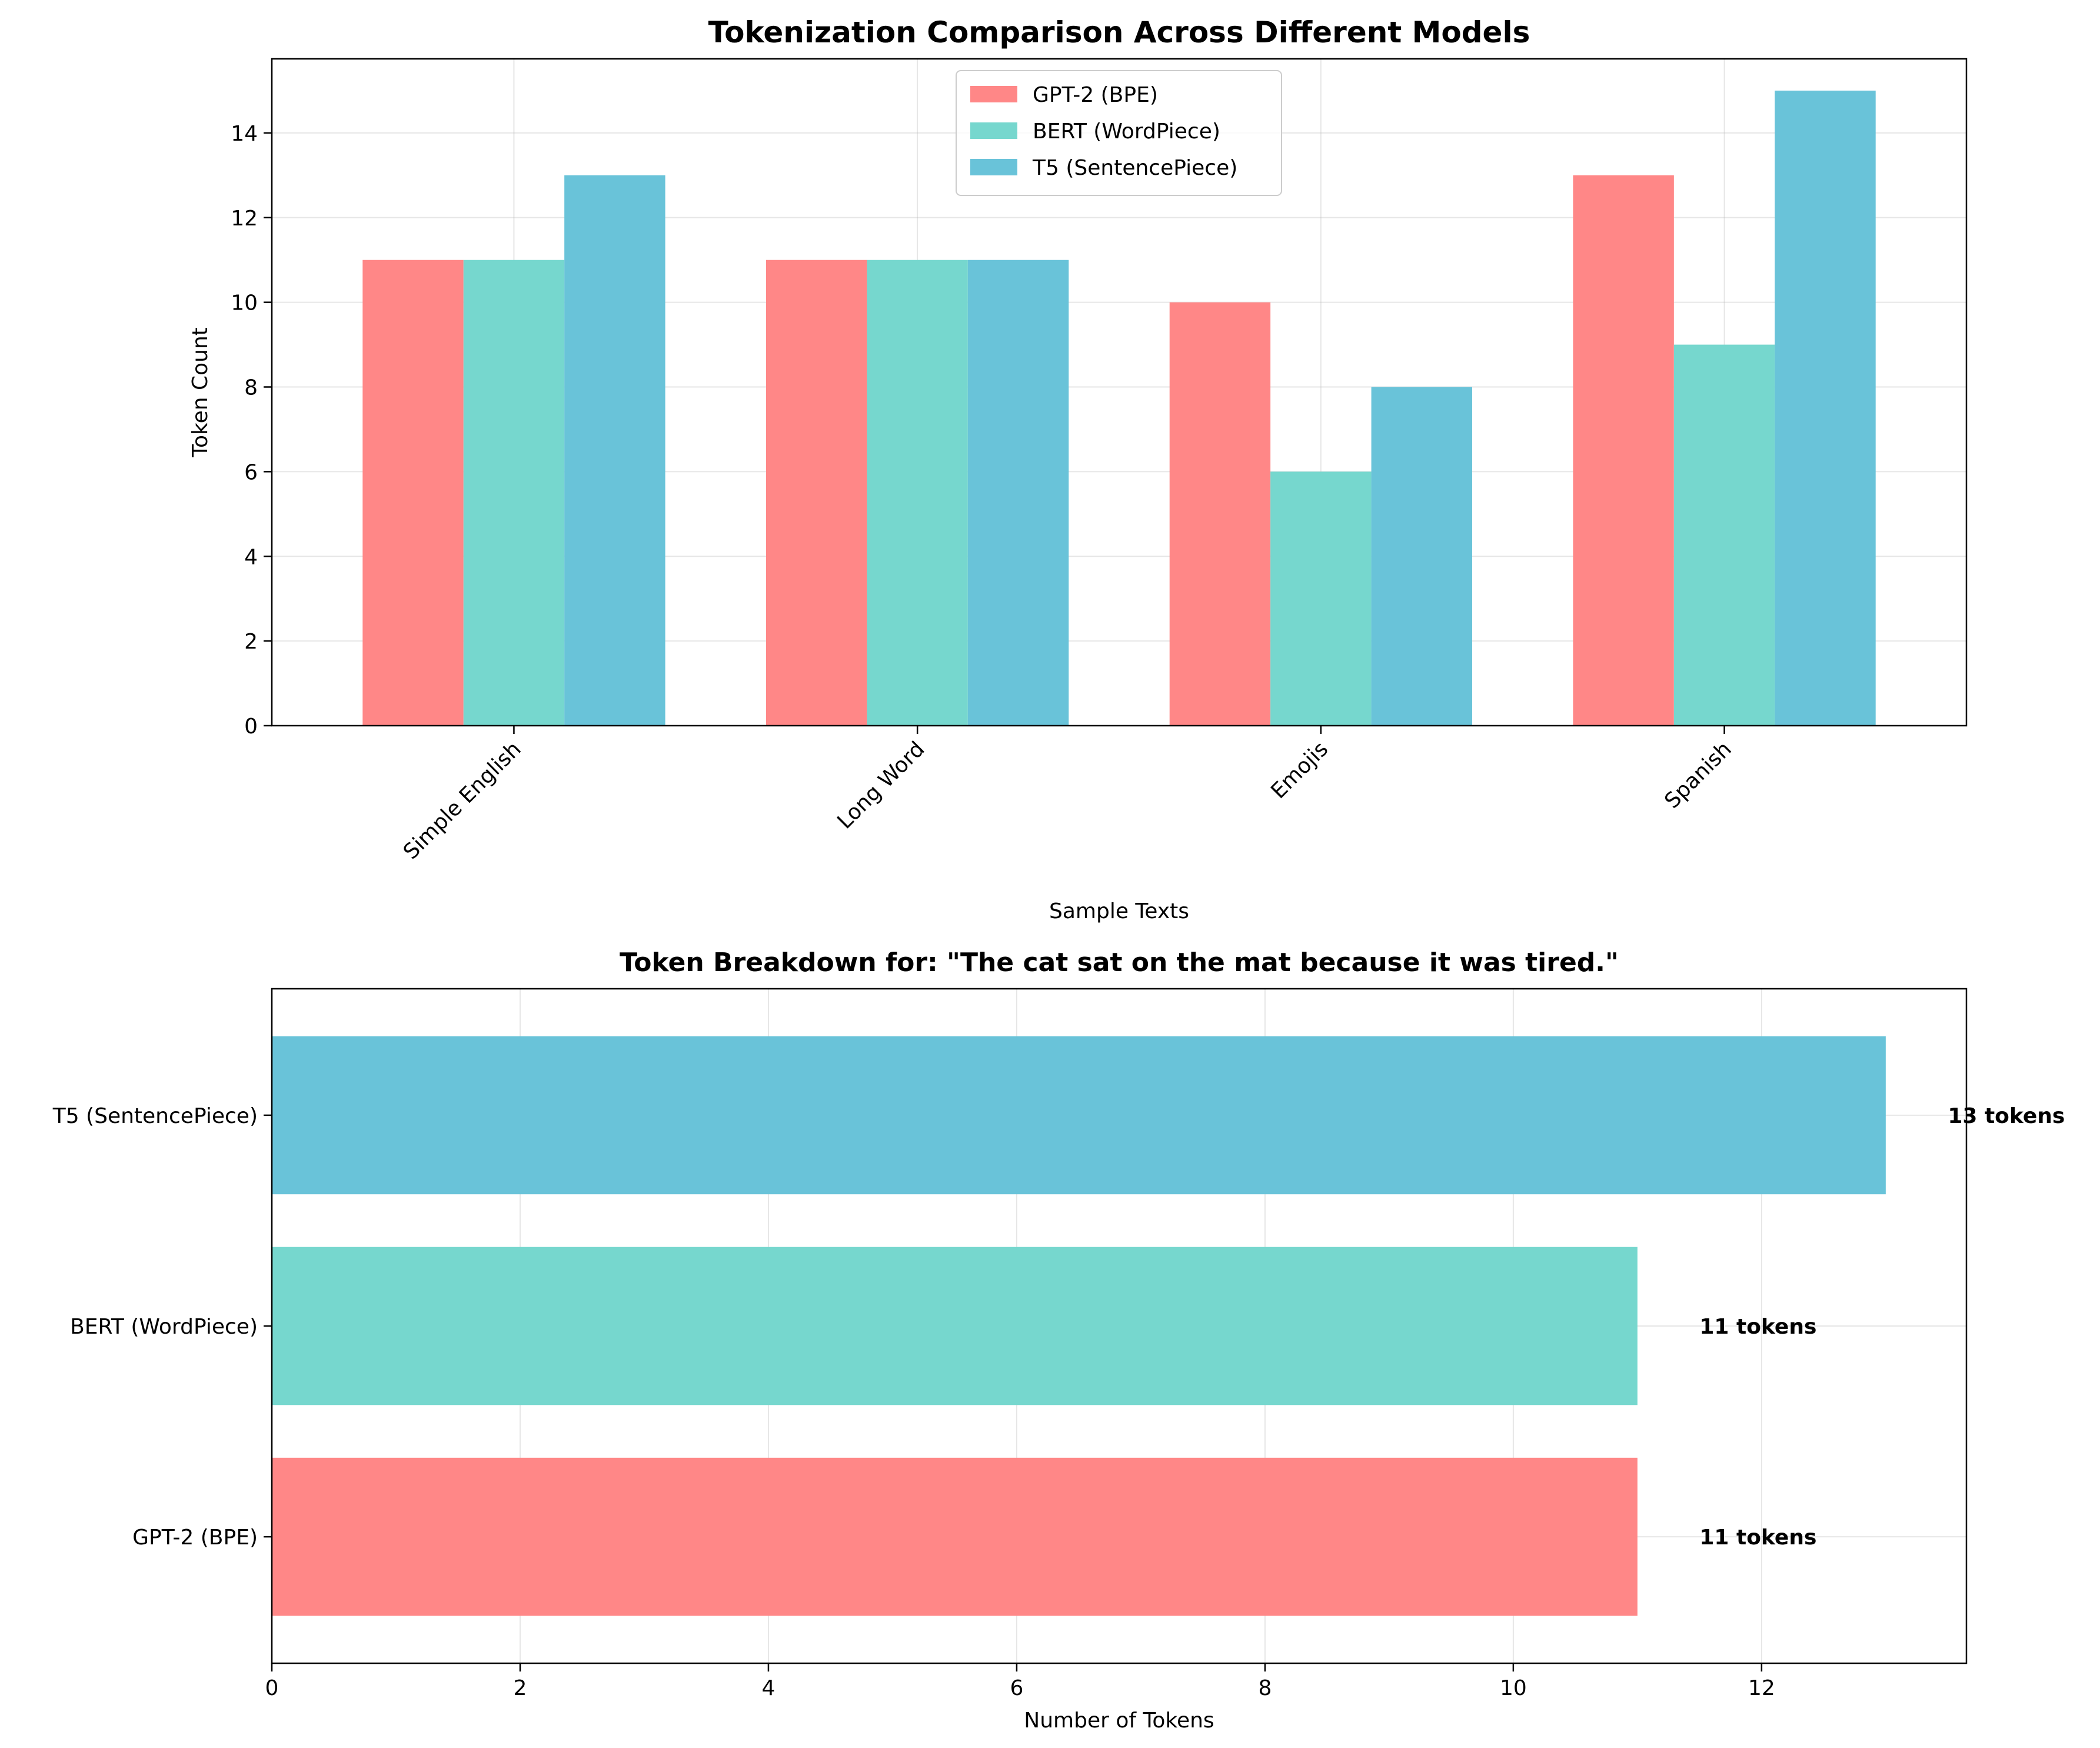  Describe the element at coordinates (244, 303) in the screenshot. I see `y-tick-label: 10` at that location.